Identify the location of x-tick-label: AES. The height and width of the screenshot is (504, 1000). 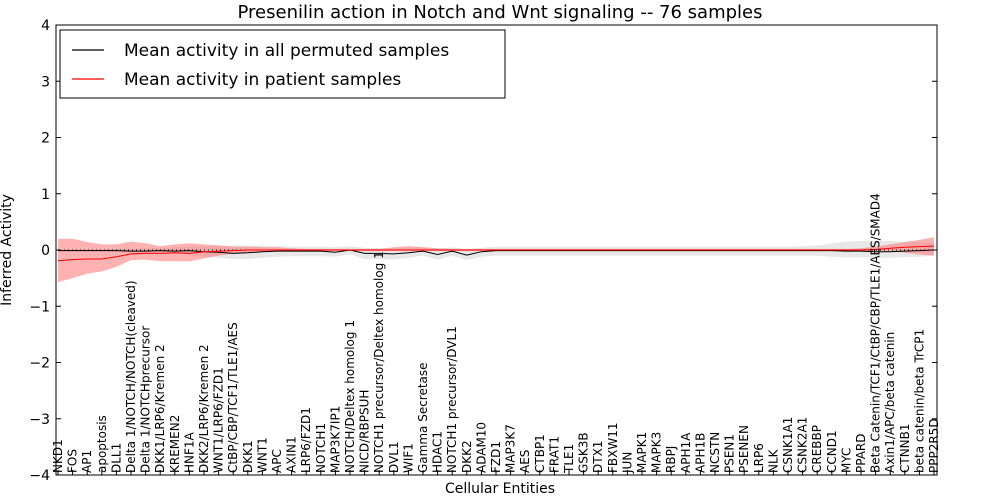
(525, 461).